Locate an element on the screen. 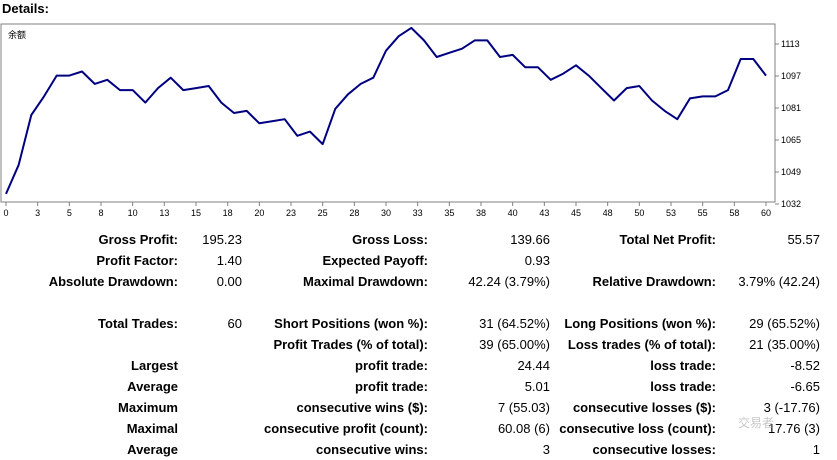 Image resolution: width=837 pixels, height=460 pixels. maximal-drawdown-value: 42.24 (3.79%) is located at coordinates (509, 281).